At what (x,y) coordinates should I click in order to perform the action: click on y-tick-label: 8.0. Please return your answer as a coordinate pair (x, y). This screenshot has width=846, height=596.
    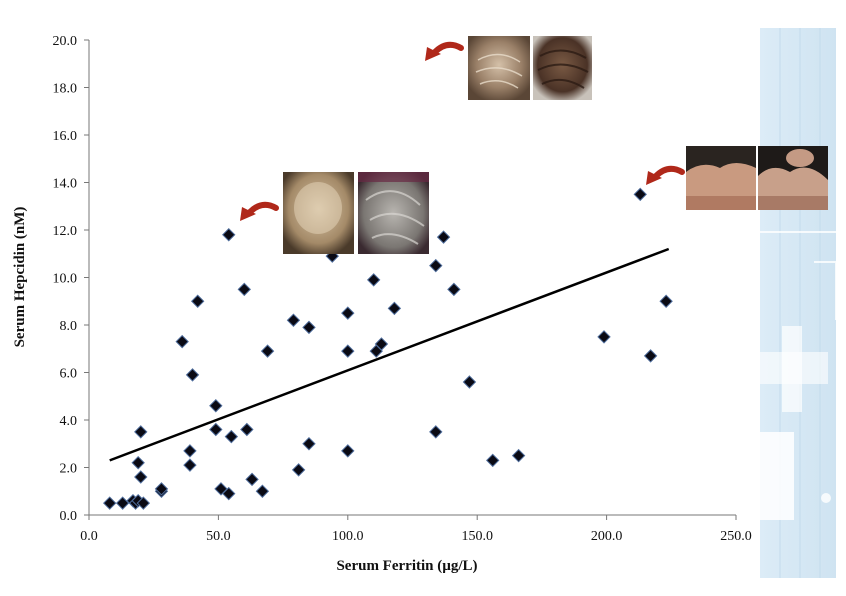
    Looking at the image, I should click on (69, 326).